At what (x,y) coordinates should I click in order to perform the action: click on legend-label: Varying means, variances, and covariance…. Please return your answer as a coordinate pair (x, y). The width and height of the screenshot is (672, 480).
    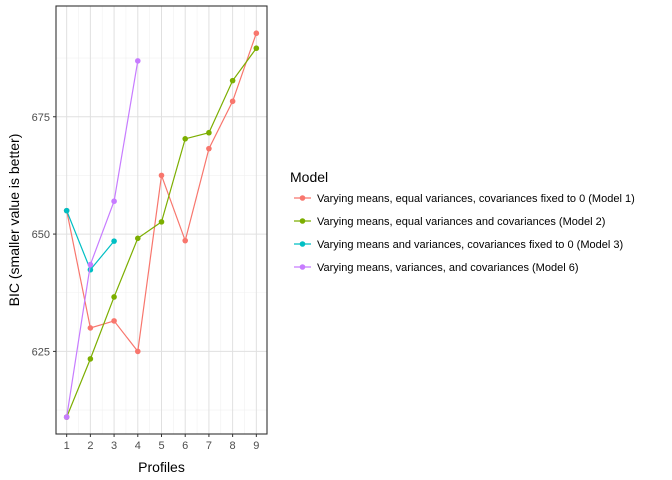
    Looking at the image, I should click on (447, 268).